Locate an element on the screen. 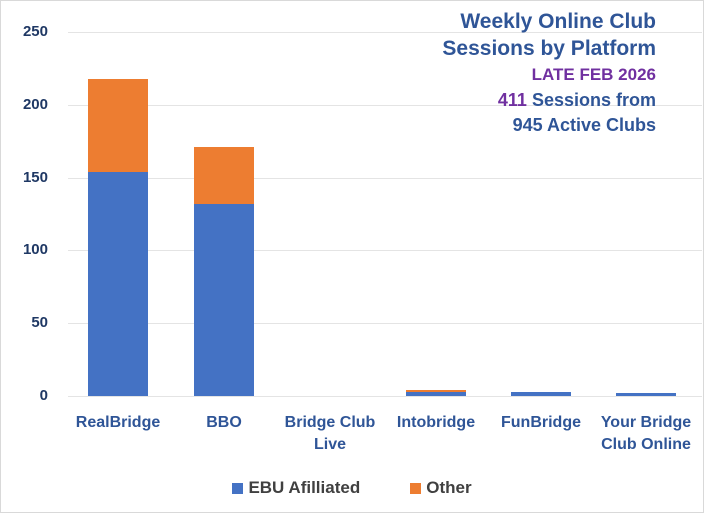 Image resolution: width=704 pixels, height=513 pixels. bar-realbridge is located at coordinates (118, 214).